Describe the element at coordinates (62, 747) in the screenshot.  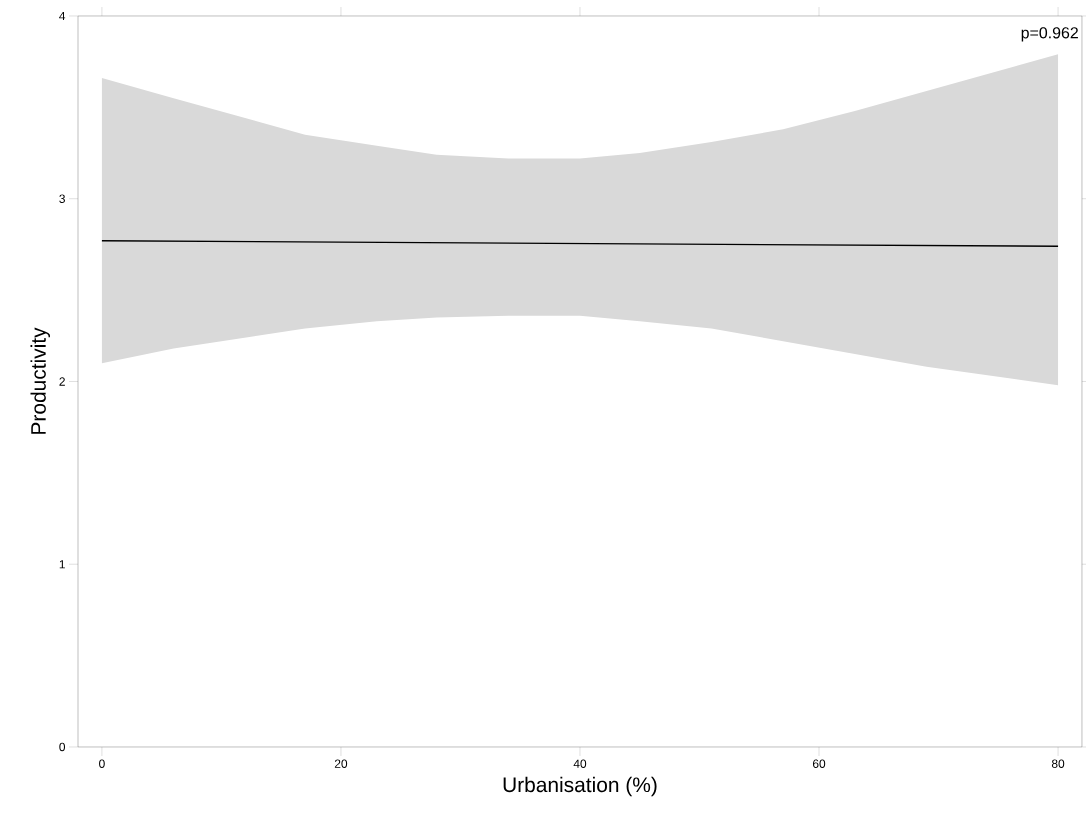
I see `y-tick-label: 0` at that location.